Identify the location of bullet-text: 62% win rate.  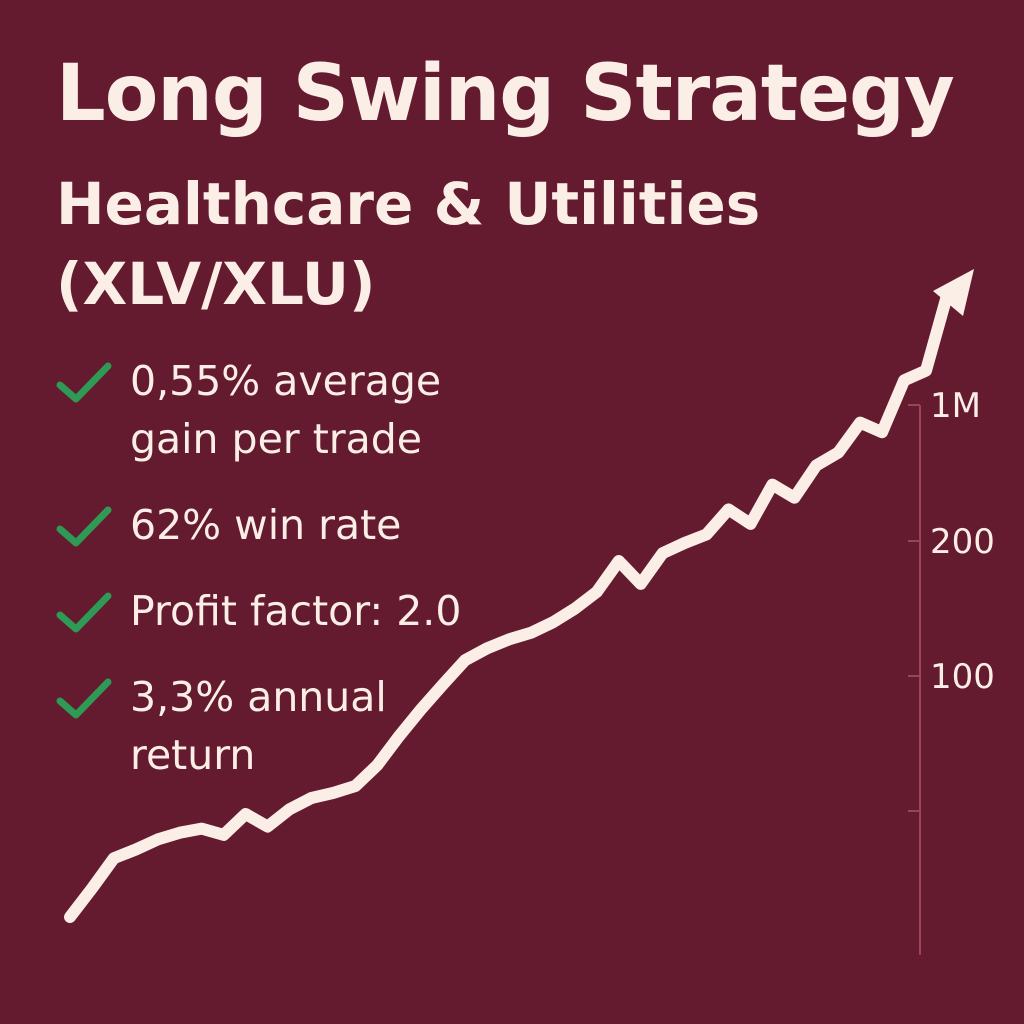
(265, 525).